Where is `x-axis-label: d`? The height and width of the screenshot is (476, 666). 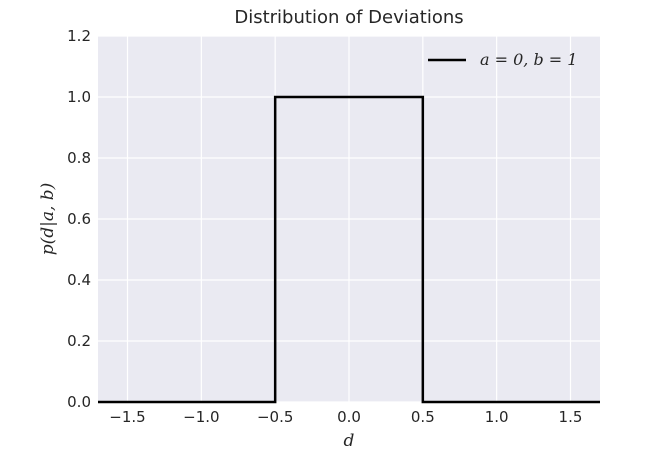
x-axis-label: d is located at coordinates (349, 441).